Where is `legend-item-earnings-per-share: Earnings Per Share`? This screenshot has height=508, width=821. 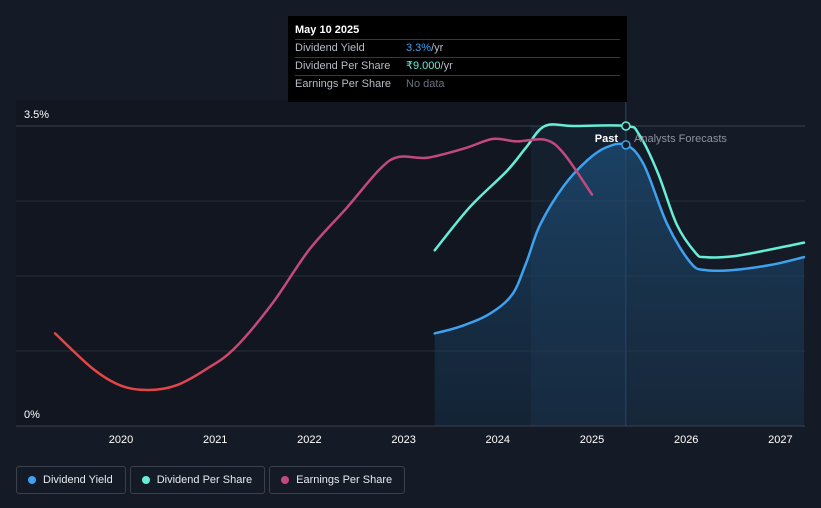
legend-item-earnings-per-share: Earnings Per Share is located at coordinates (337, 480).